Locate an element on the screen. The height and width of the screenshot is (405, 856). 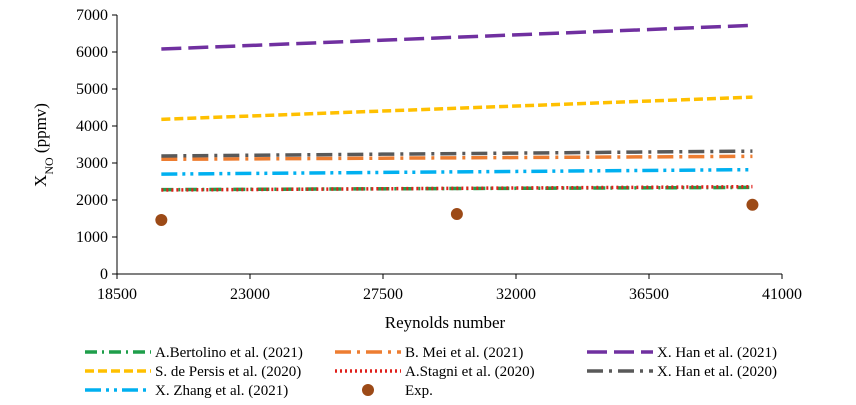
y-tick-label: 5000 is located at coordinates (92, 89).